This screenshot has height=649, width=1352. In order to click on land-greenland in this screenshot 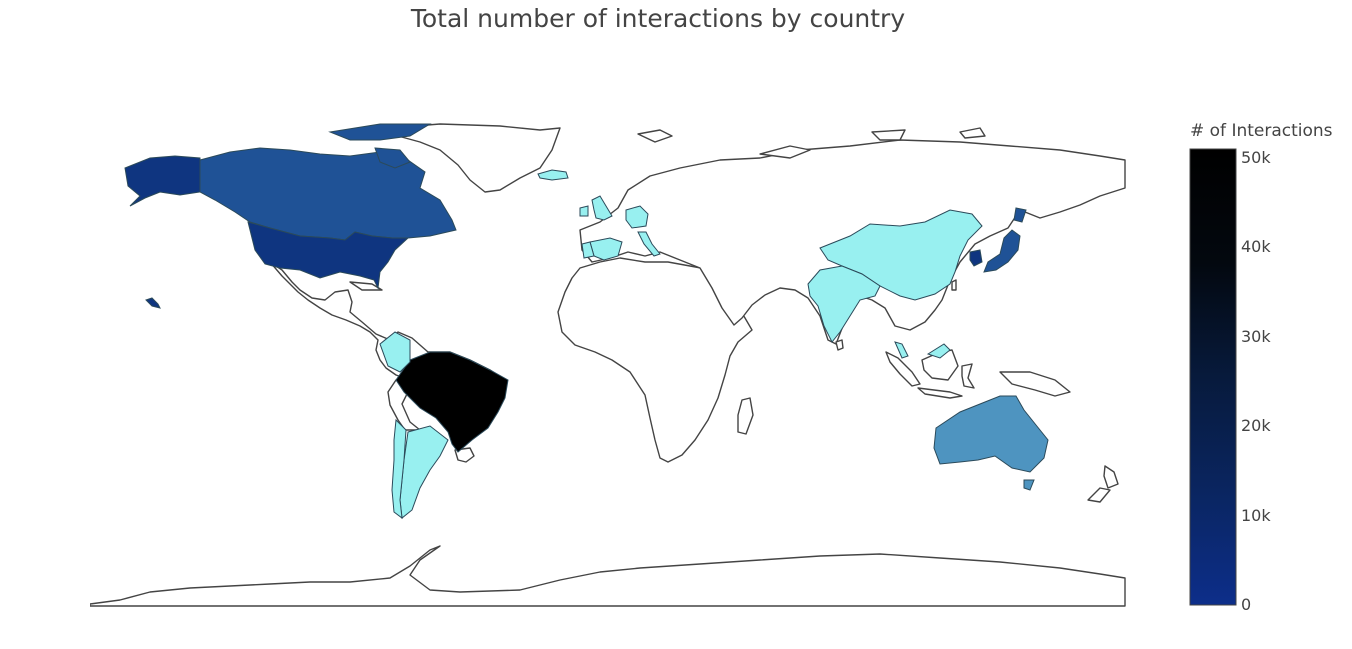, I will do `click(475, 158)`.